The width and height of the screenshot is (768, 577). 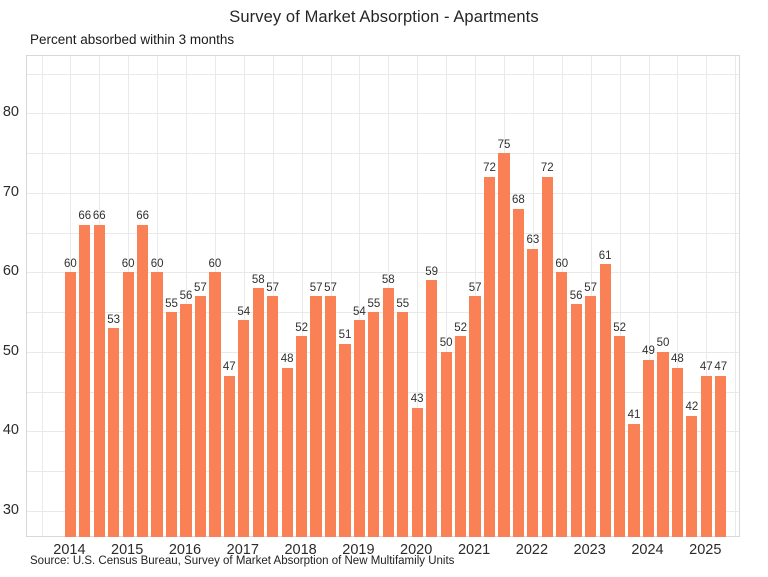 I want to click on bar-value-label: 53, so click(x=114, y=319).